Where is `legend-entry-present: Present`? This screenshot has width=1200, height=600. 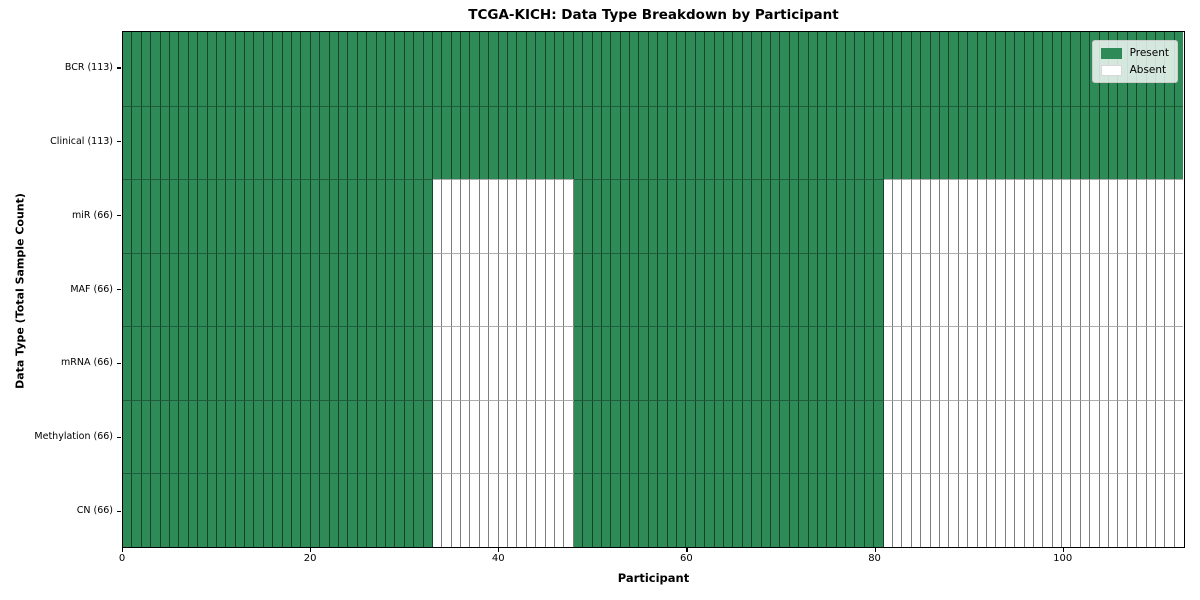
legend-entry-present: Present is located at coordinates (1134, 53).